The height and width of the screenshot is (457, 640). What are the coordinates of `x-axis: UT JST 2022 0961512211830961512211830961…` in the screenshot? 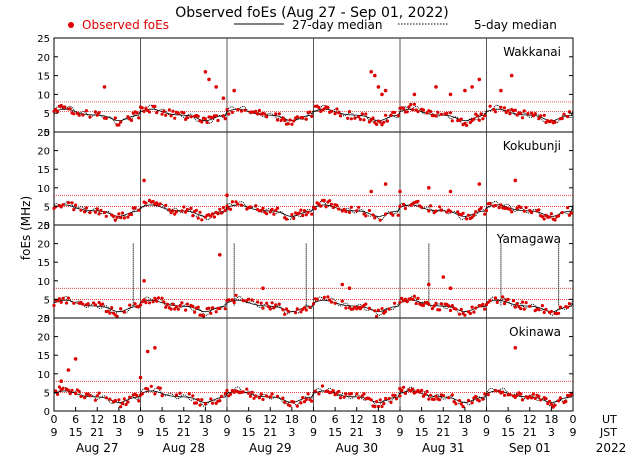 It's located at (338, 431).